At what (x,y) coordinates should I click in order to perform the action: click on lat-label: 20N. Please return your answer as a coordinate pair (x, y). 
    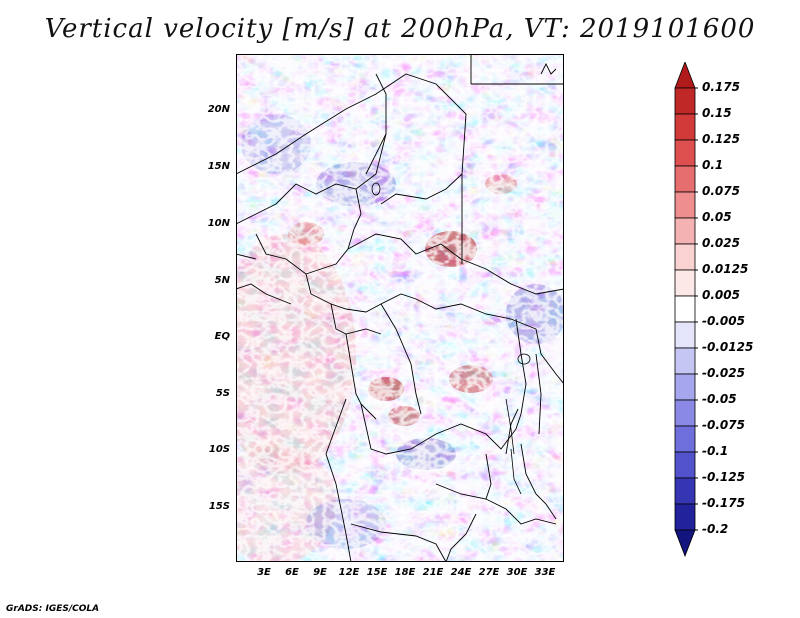
    Looking at the image, I should click on (218, 109).